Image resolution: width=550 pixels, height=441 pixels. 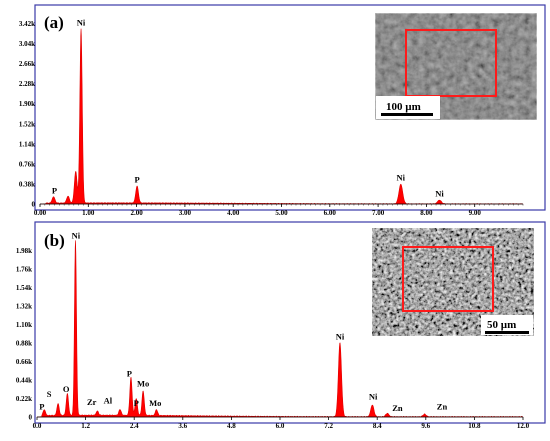 What do you see at coordinates (27, 104) in the screenshot?
I see `y-tick-label: 1.90k` at bounding box center [27, 104].